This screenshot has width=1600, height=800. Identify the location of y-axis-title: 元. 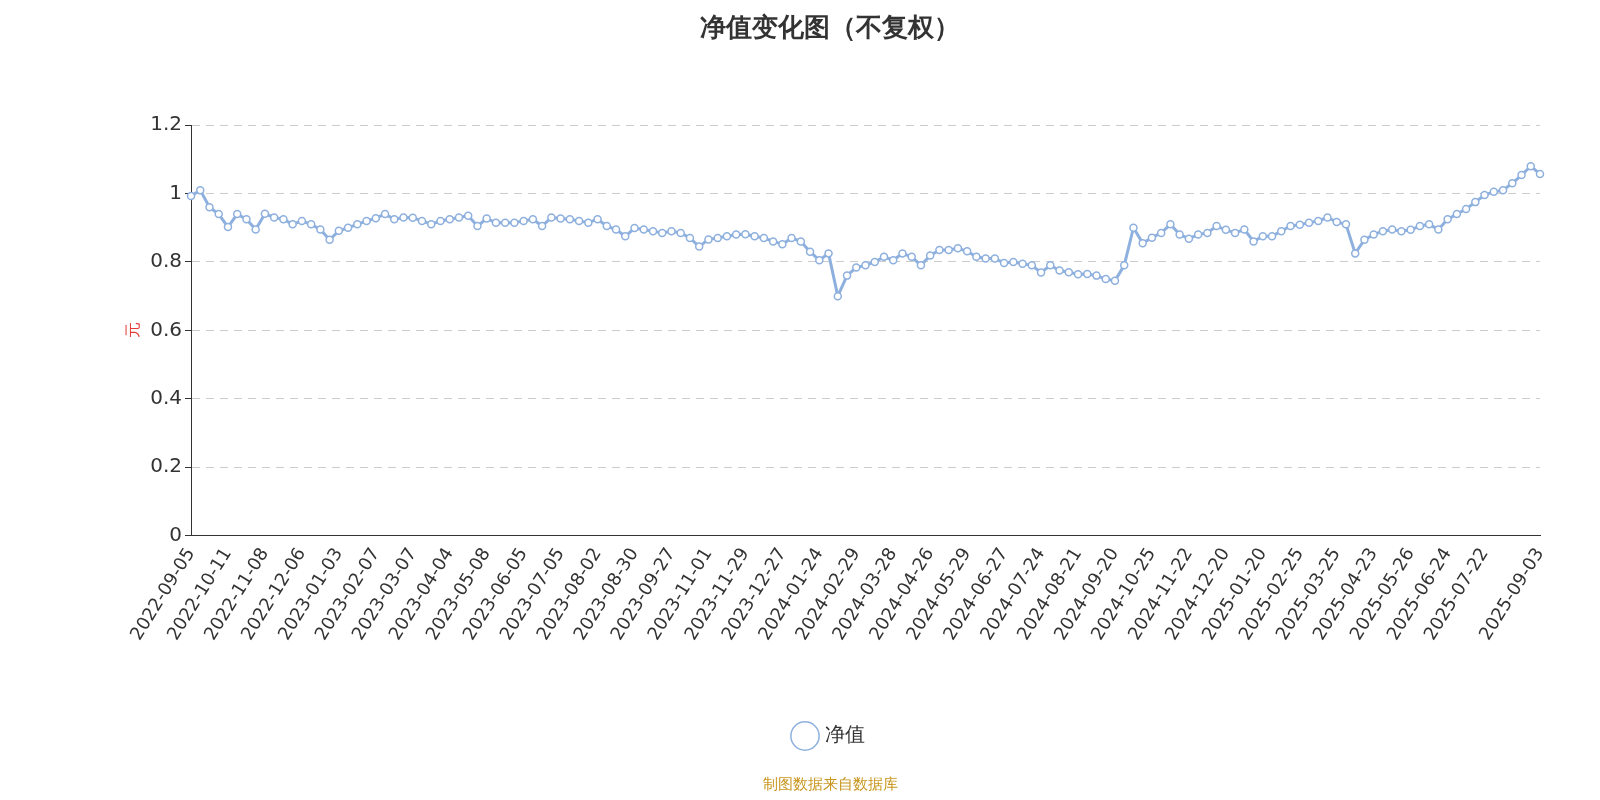
(132, 330).